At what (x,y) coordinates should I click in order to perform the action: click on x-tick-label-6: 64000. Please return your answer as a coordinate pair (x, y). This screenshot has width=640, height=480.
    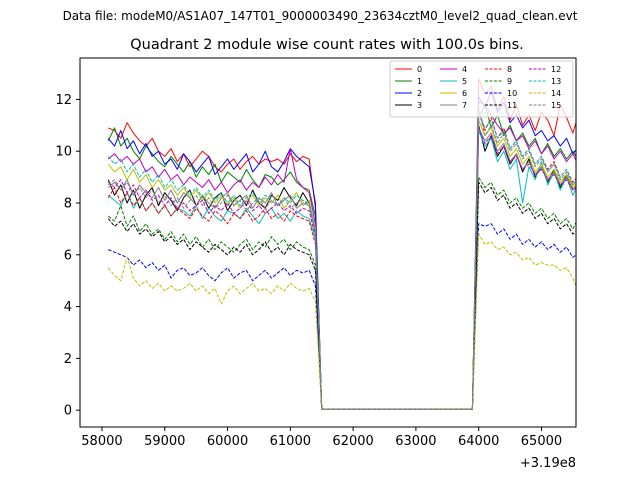
    Looking at the image, I should click on (478, 441).